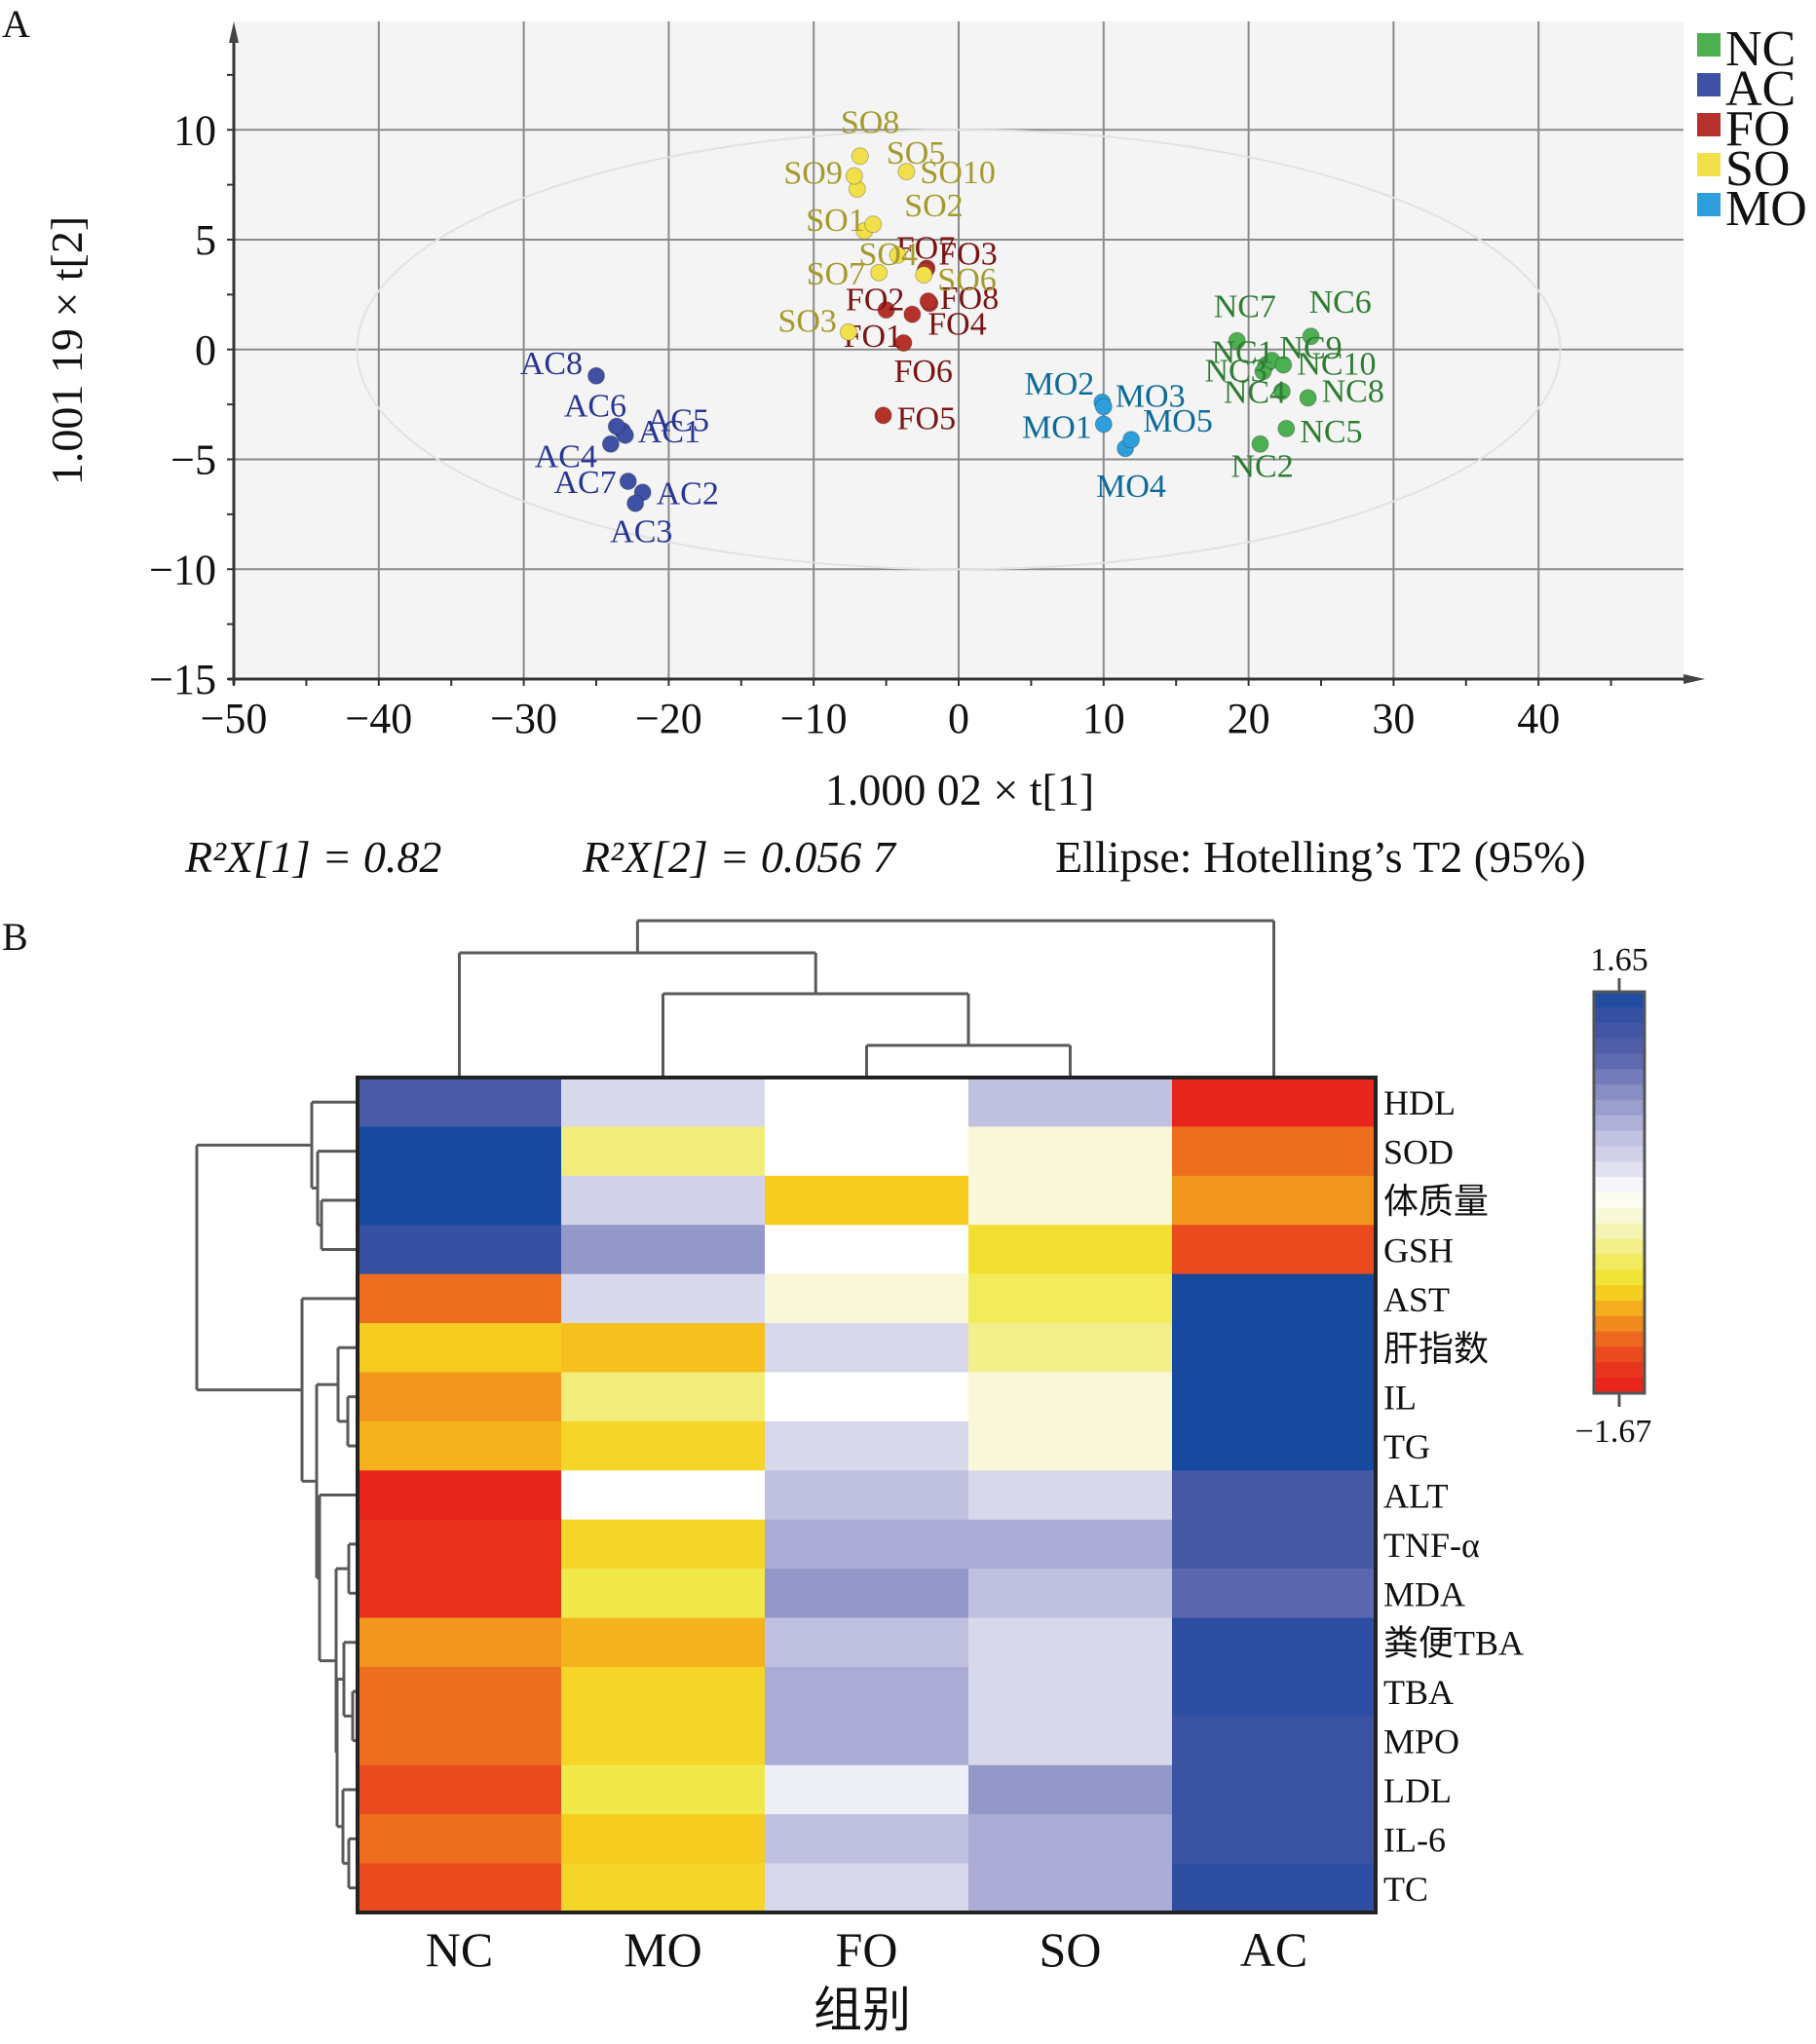  Describe the element at coordinates (1424, 1593) in the screenshot. I see `row-label: MDA` at that location.